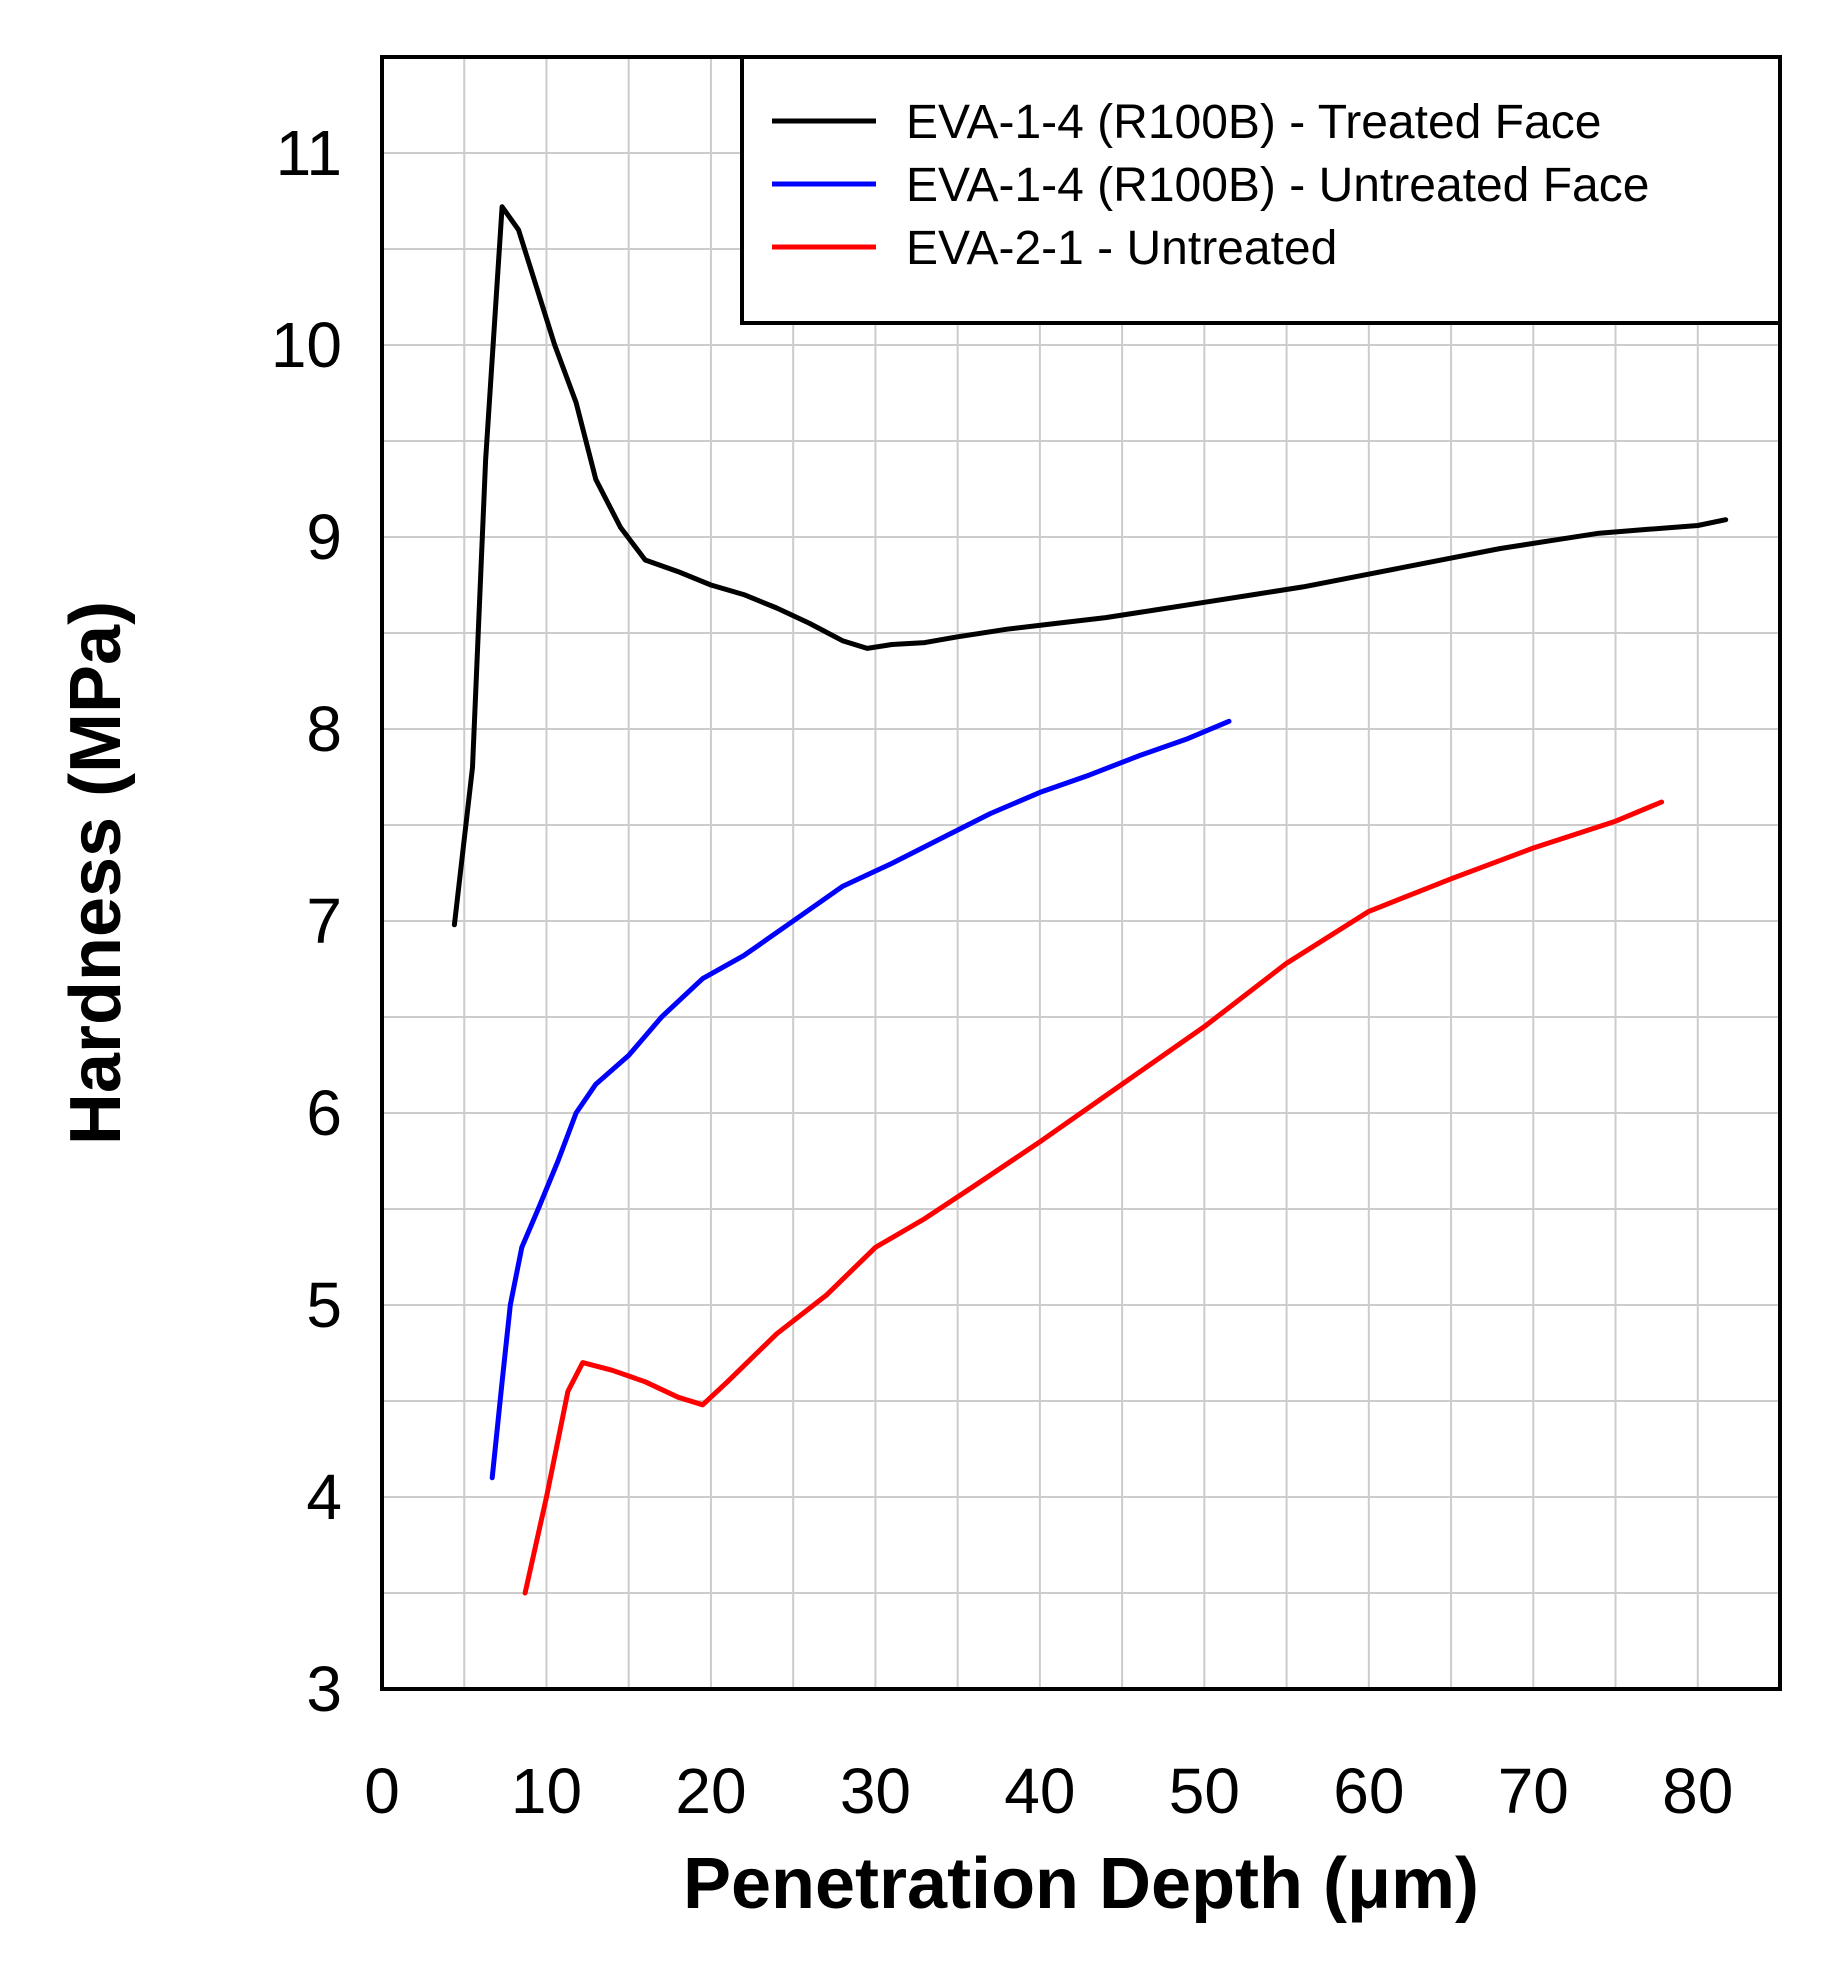 This screenshot has height=1968, width=1824. I want to click on y-tick-labels: 3 4 5 6 7 8 9 10 11, so click(306, 921).